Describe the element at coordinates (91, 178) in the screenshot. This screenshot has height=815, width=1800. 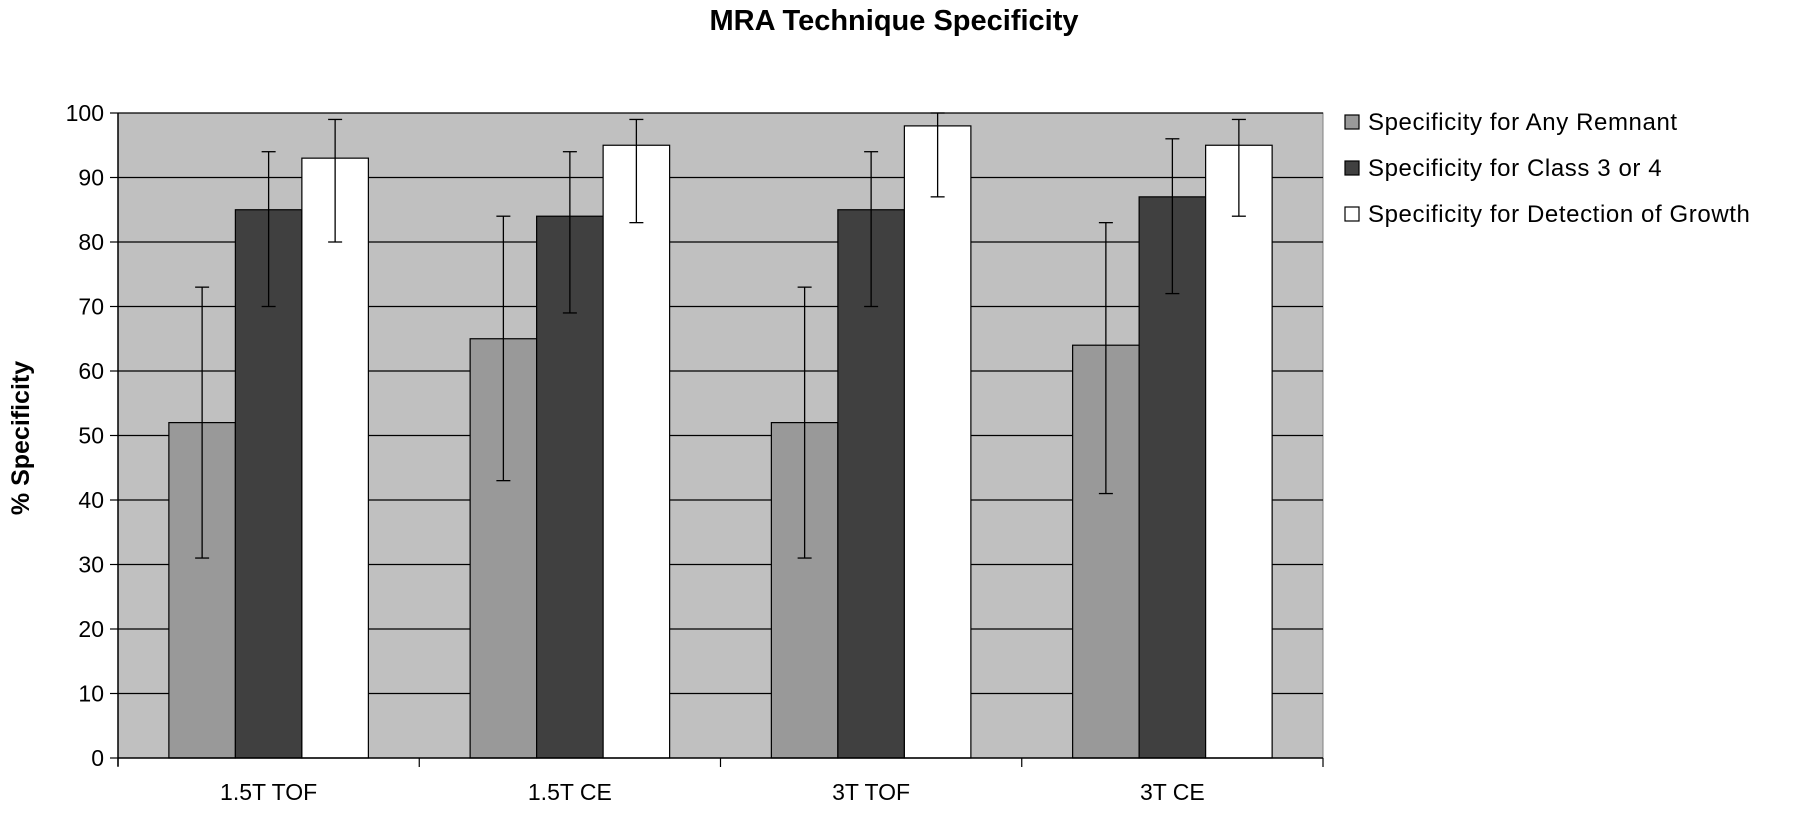
I see `y-tick-label: 90` at that location.